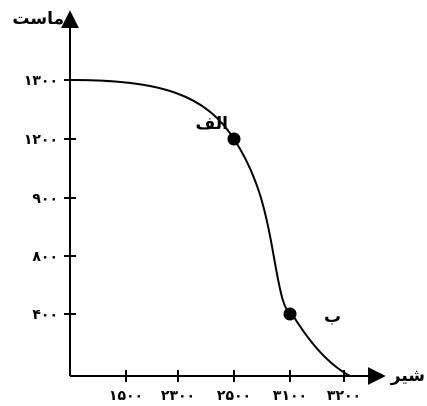  I want to click on y-tick-label: ۱۳۰۰, so click(41, 81).